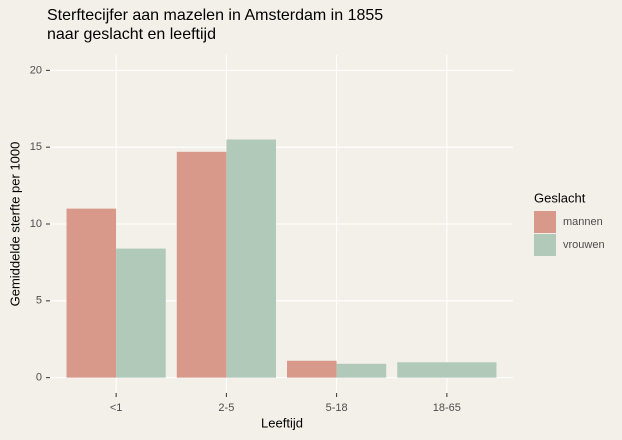  What do you see at coordinates (116, 408) in the screenshot?
I see `x-tick-label: <1` at bounding box center [116, 408].